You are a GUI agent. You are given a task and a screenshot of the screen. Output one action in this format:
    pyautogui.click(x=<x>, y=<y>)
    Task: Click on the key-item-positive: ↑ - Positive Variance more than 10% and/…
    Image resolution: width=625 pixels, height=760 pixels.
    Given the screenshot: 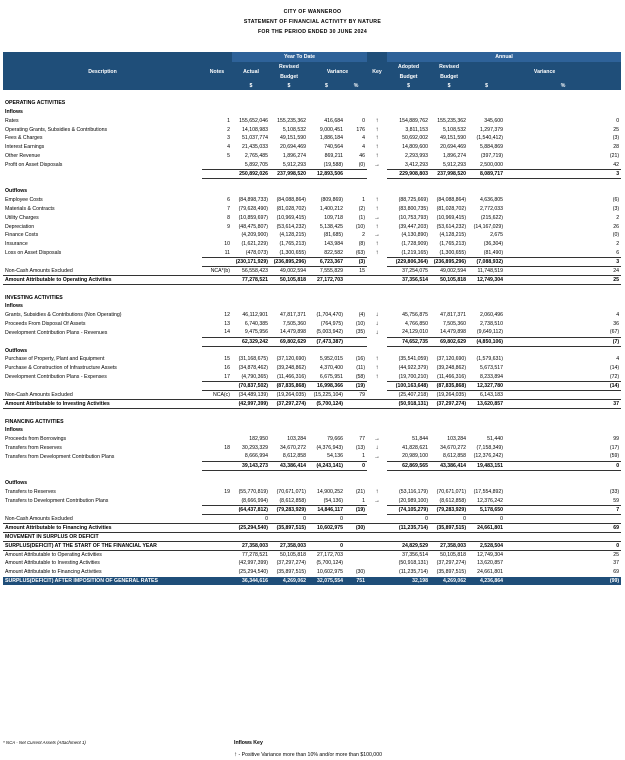 What is the action you would take?
    pyautogui.click(x=308, y=755)
    